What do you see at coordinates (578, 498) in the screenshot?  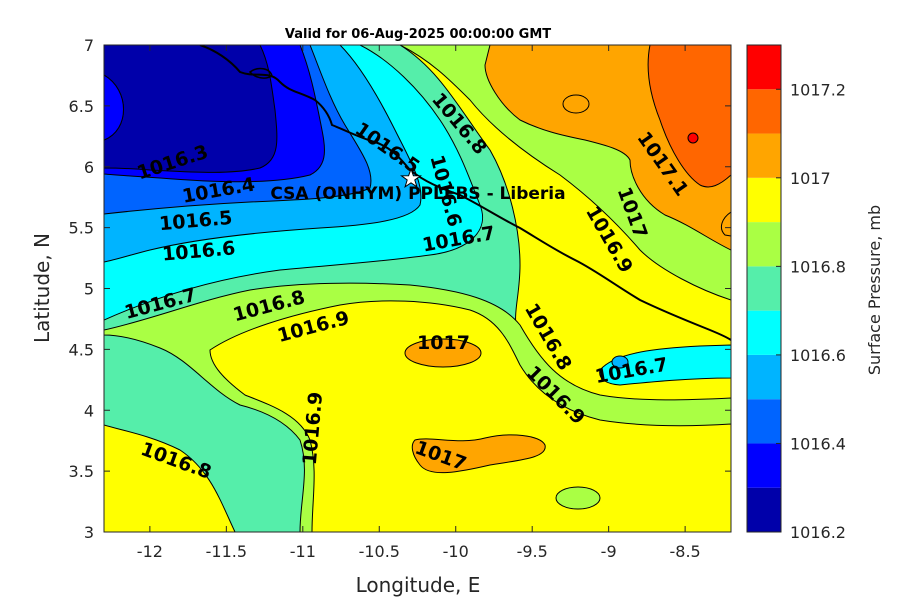 I see `band-1016-8-se` at bounding box center [578, 498].